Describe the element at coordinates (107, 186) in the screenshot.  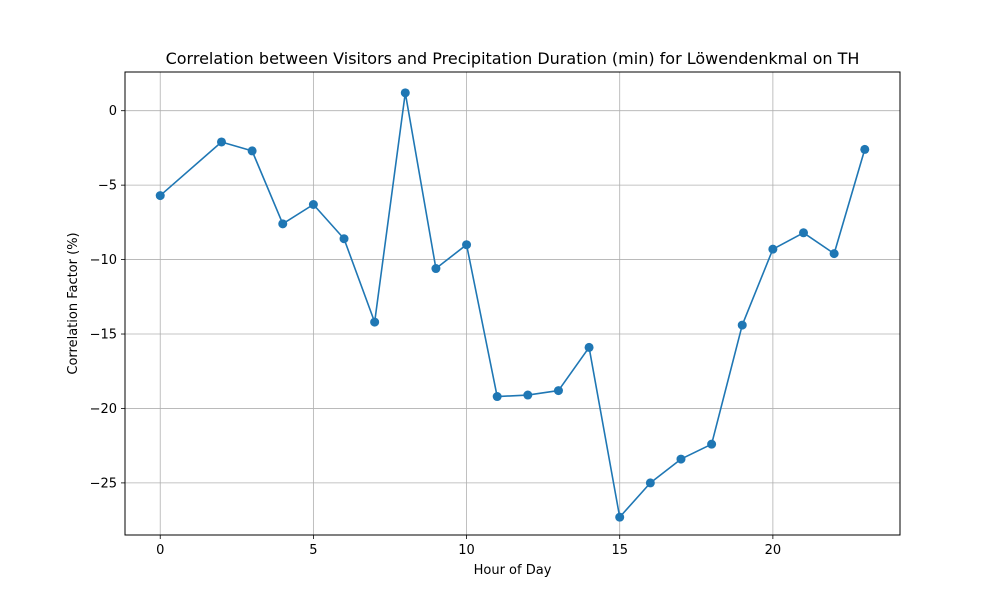
I see `y-tick-label: −5` at that location.